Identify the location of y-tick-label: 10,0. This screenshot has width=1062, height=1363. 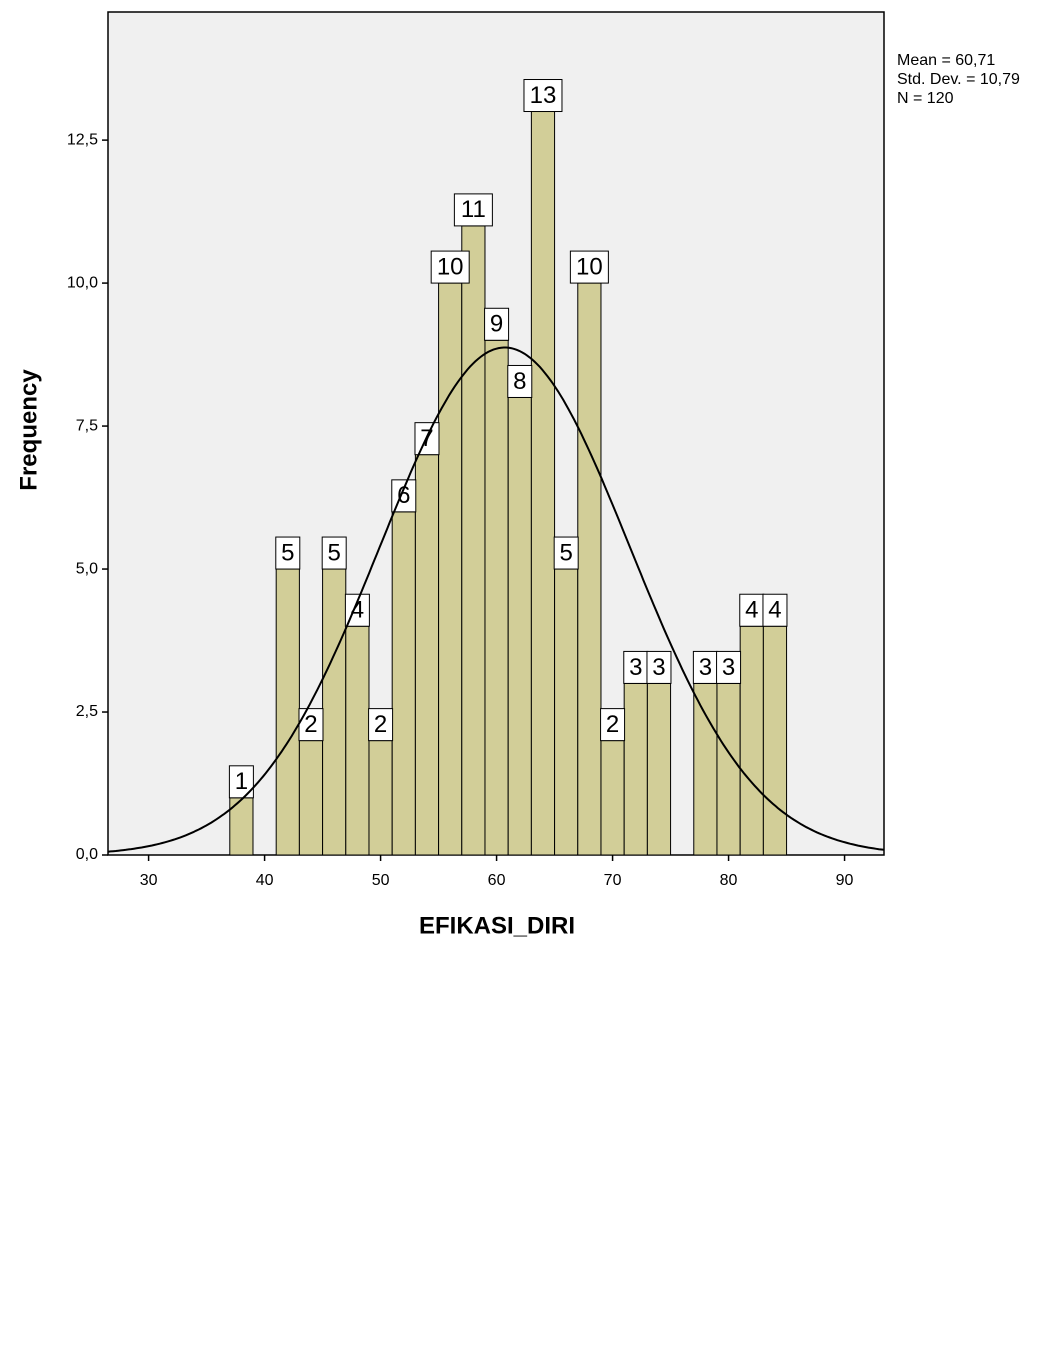
(82, 282).